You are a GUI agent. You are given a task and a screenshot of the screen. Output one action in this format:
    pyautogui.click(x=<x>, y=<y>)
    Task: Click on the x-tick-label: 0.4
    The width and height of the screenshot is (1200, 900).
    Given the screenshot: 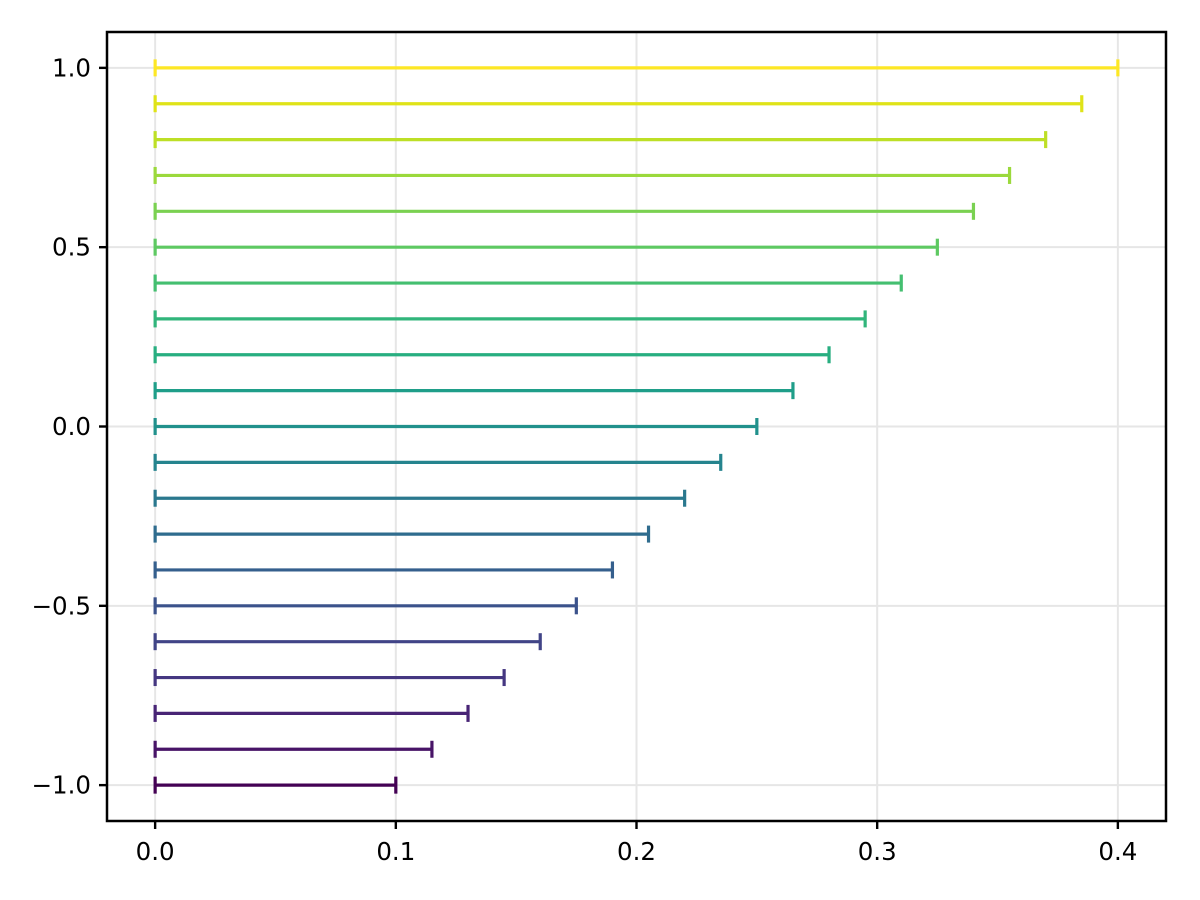 What is the action you would take?
    pyautogui.click(x=1117, y=851)
    